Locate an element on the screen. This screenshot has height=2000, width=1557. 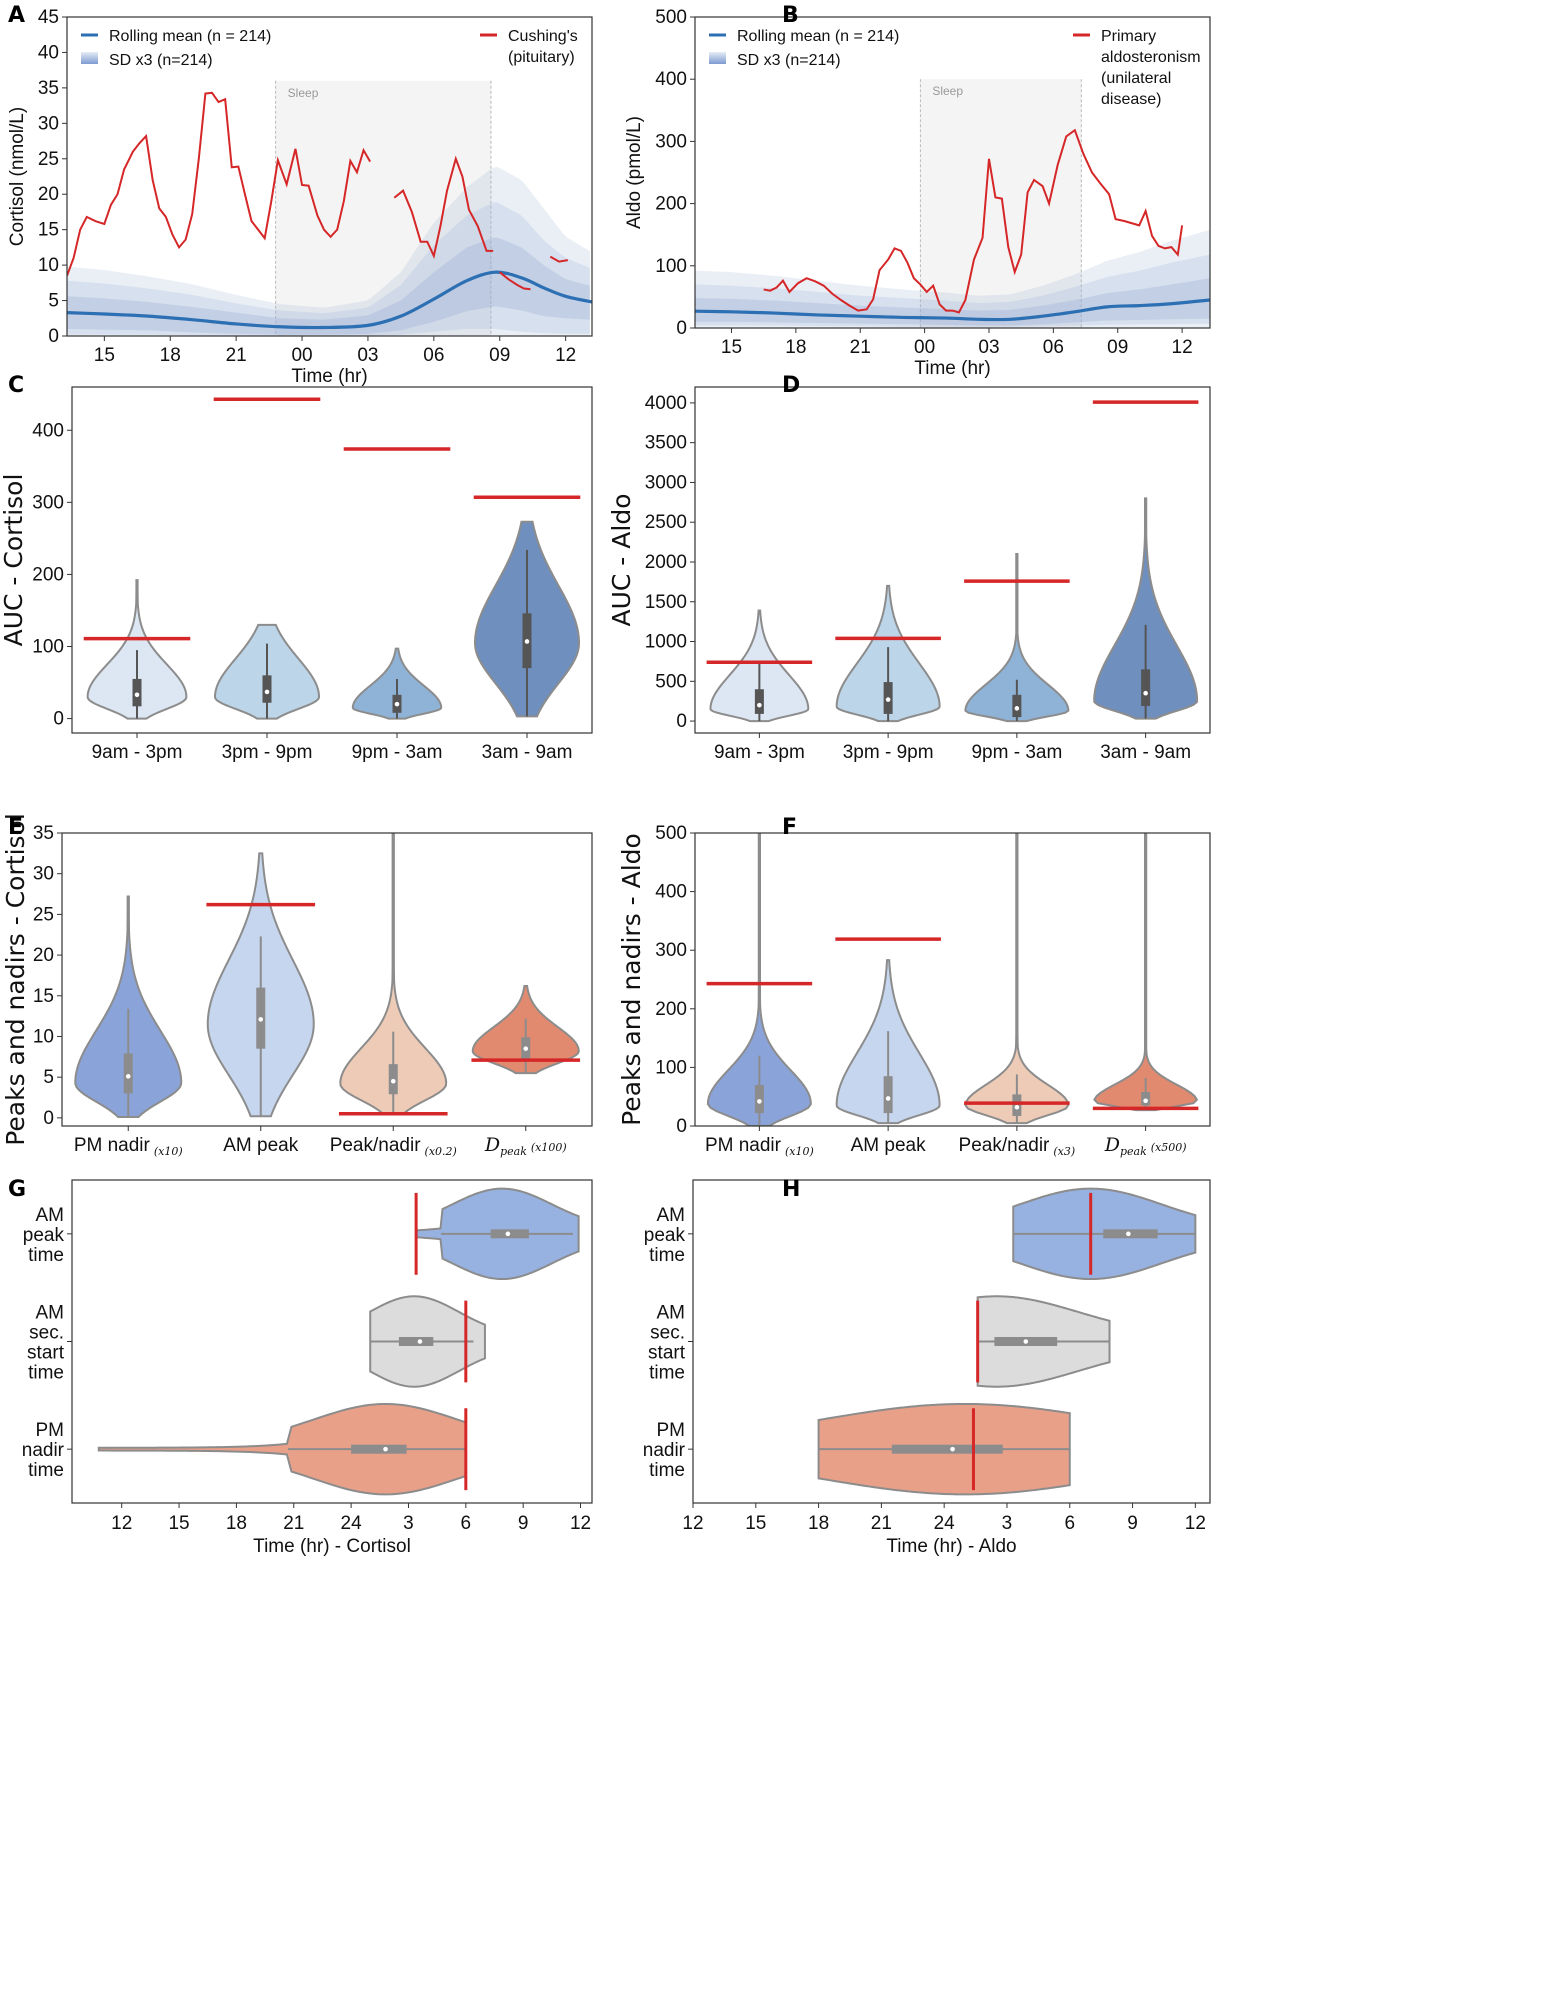
y-tick-label: time is located at coordinates (46, 1255).